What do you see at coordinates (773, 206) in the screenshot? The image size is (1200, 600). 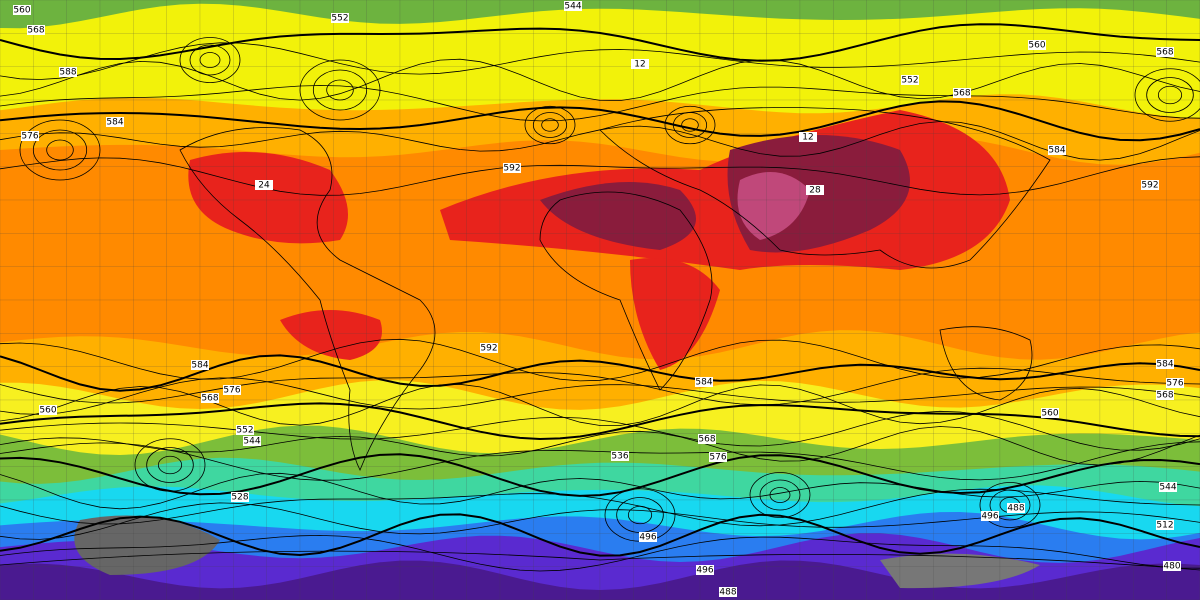 I see `hottest-patch` at bounding box center [773, 206].